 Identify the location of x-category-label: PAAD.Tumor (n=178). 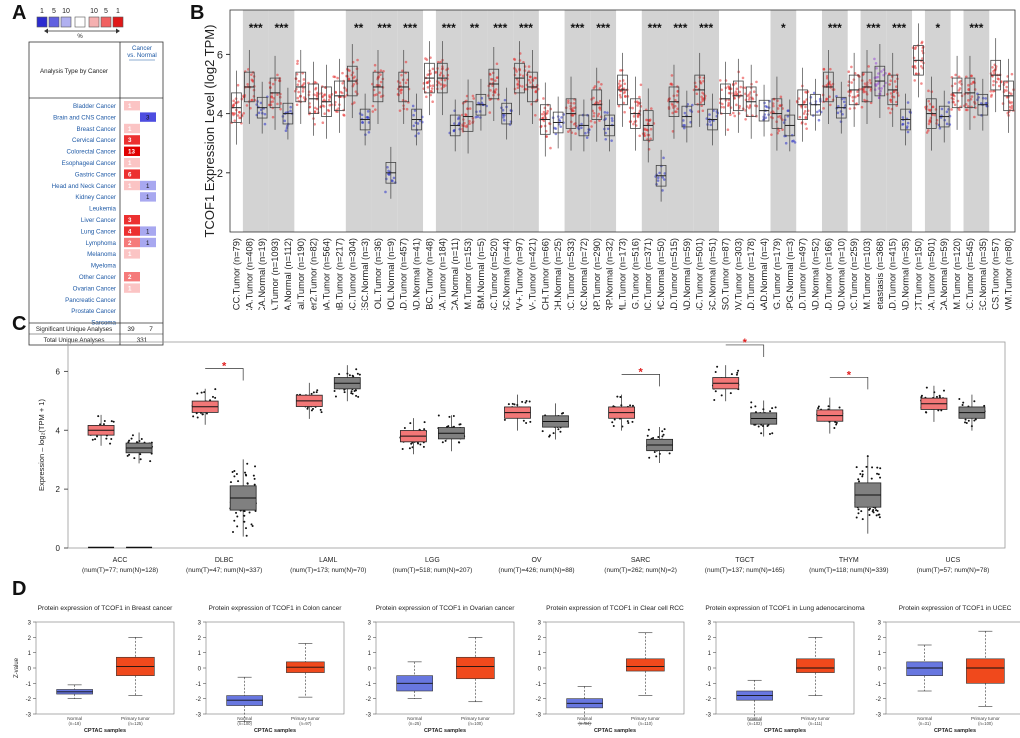
(751, 274).